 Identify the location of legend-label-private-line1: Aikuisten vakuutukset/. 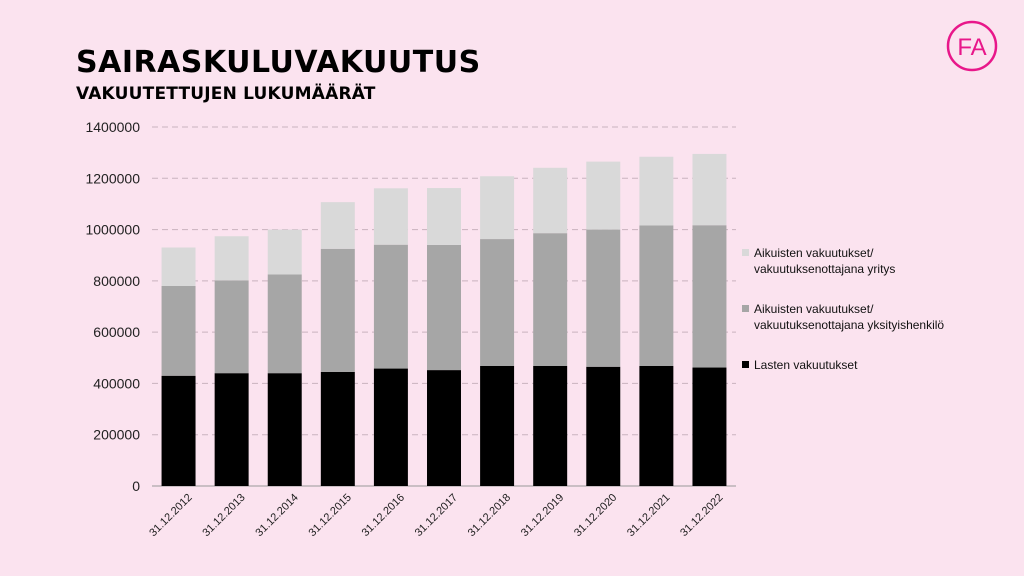
(814, 309).